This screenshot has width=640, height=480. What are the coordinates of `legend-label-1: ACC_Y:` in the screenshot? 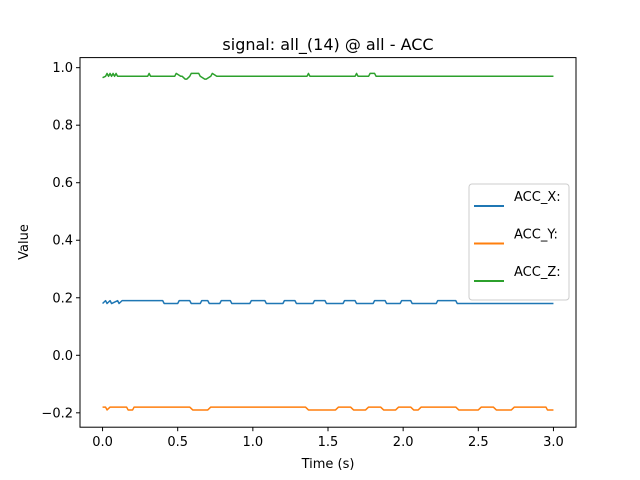 It's located at (536, 235).